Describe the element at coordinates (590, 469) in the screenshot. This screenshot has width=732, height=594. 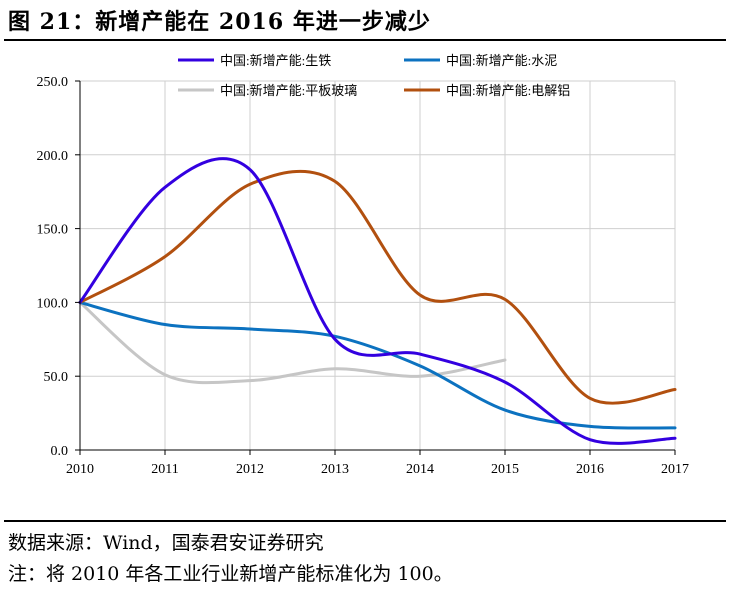
I see `x-tick-label: 2016` at that location.